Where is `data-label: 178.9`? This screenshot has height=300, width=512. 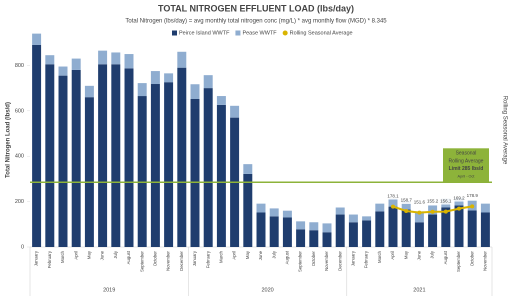 data-label: 178.9 is located at coordinates (473, 195).